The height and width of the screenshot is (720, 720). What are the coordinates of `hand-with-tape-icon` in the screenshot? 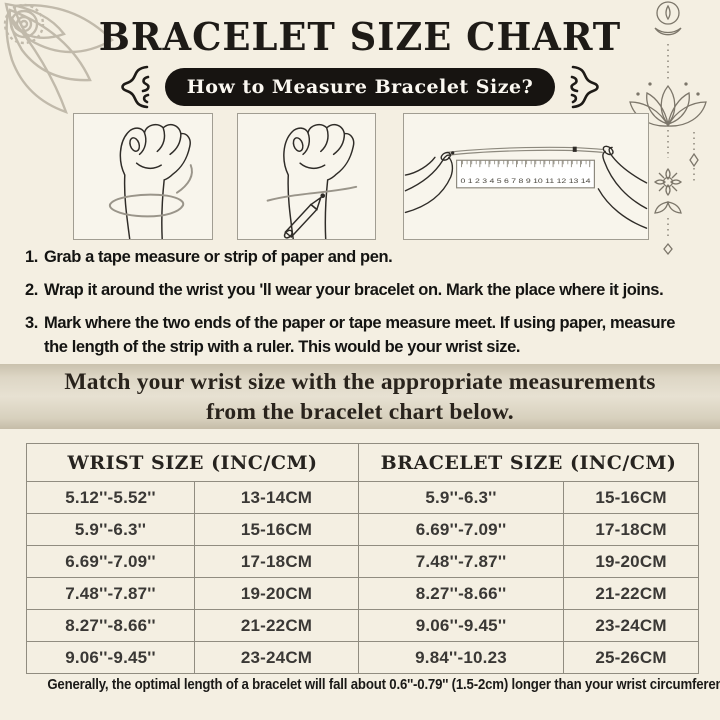 It's located at (151, 176).